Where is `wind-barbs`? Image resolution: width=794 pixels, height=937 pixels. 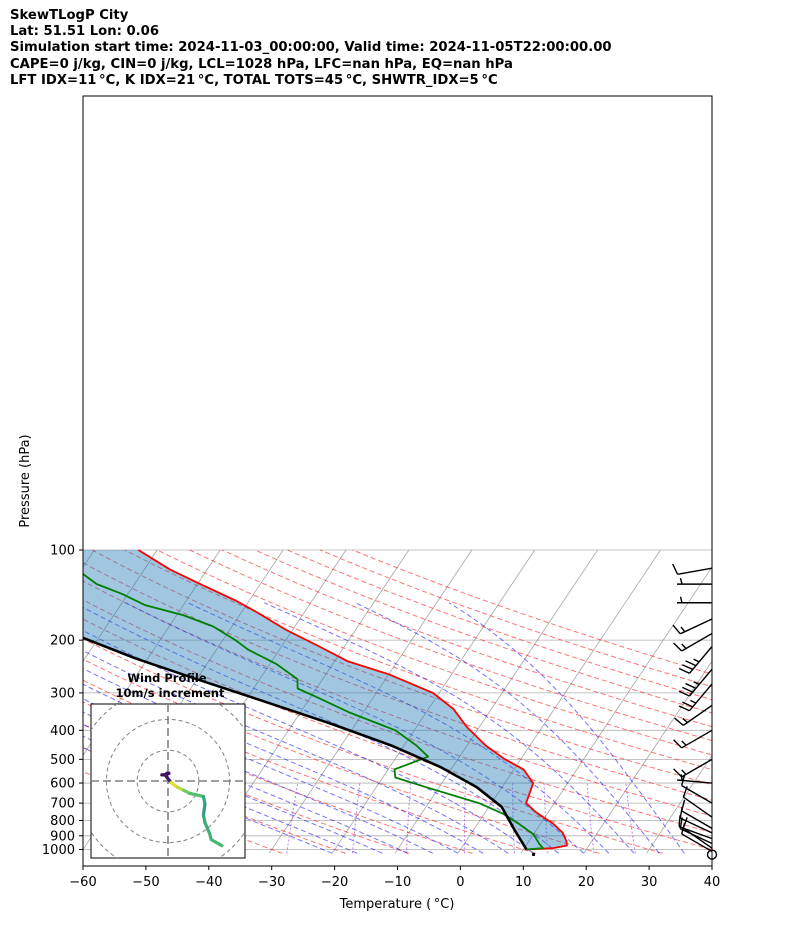 wind-barbs is located at coordinates (695, 711).